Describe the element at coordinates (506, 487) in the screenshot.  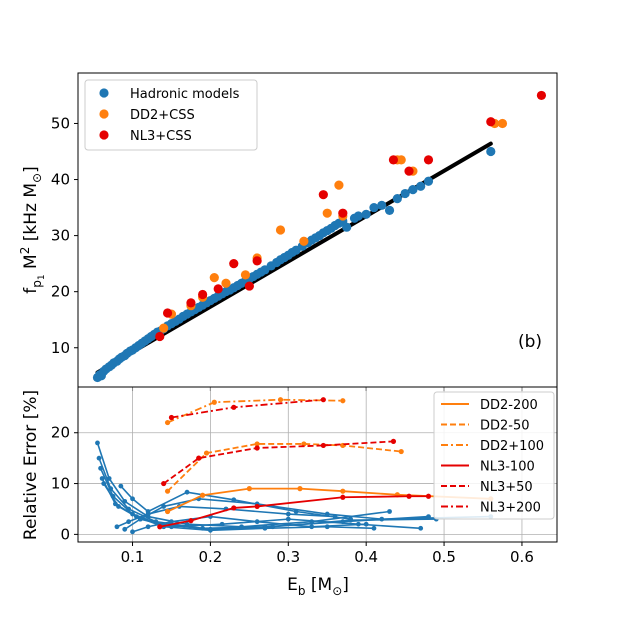
I see `legend-label: NL3+50` at that location.